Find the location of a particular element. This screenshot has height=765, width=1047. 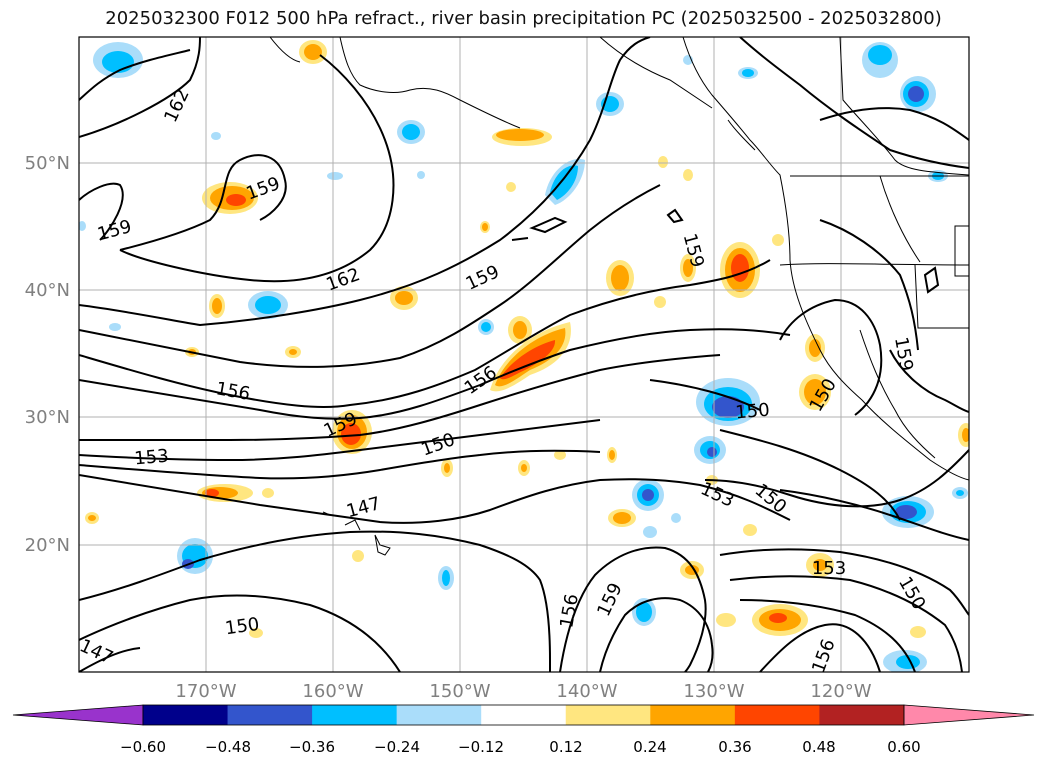

lon-label: 140°W is located at coordinates (586, 691).